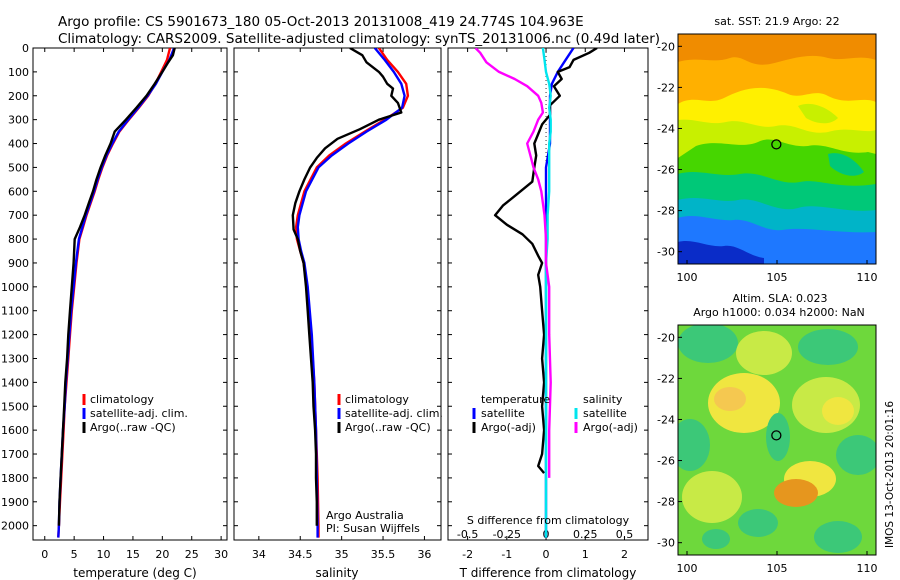 The width and height of the screenshot is (900, 580). I want to click on legend-label-s-argo: Argo(-adj), so click(610, 427).